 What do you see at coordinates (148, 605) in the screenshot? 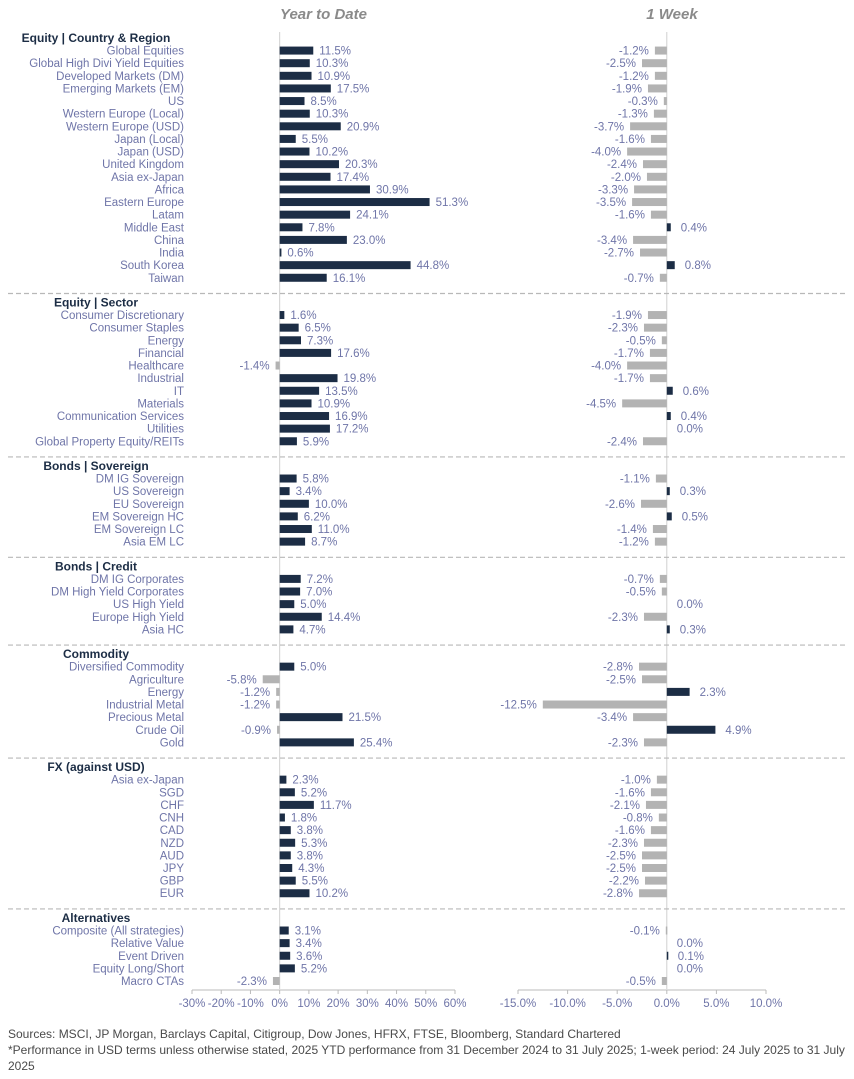
I see `row-label: US High Yield` at bounding box center [148, 605].